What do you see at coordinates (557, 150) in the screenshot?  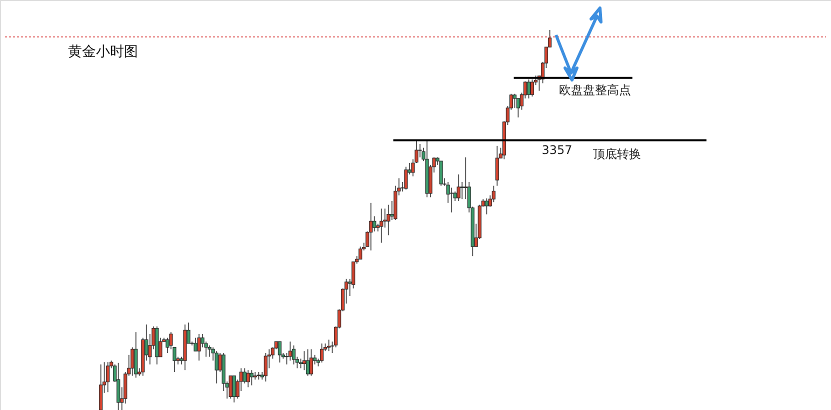 I see `annotation: 3357` at bounding box center [557, 150].